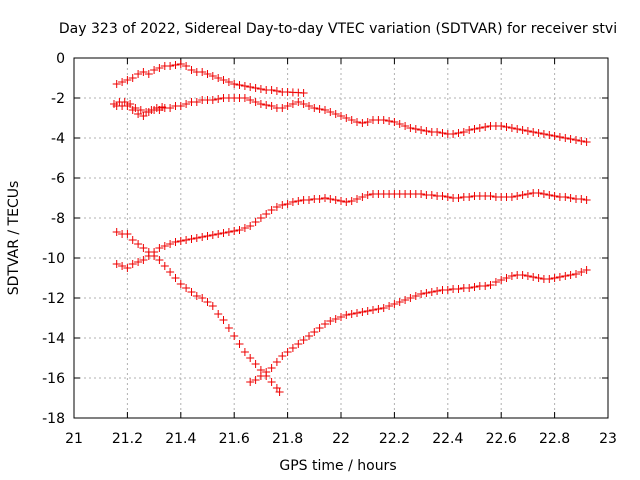 This screenshot has height=480, width=640. Describe the element at coordinates (53, 259) in the screenshot. I see `y-tick-label: -10` at that location.